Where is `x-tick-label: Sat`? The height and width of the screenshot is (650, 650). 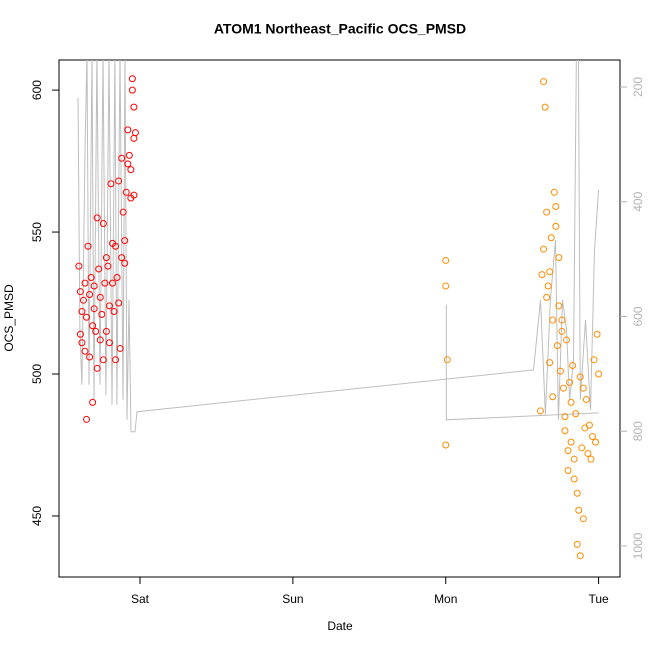 x-tick-label: Sat is located at coordinates (140, 599).